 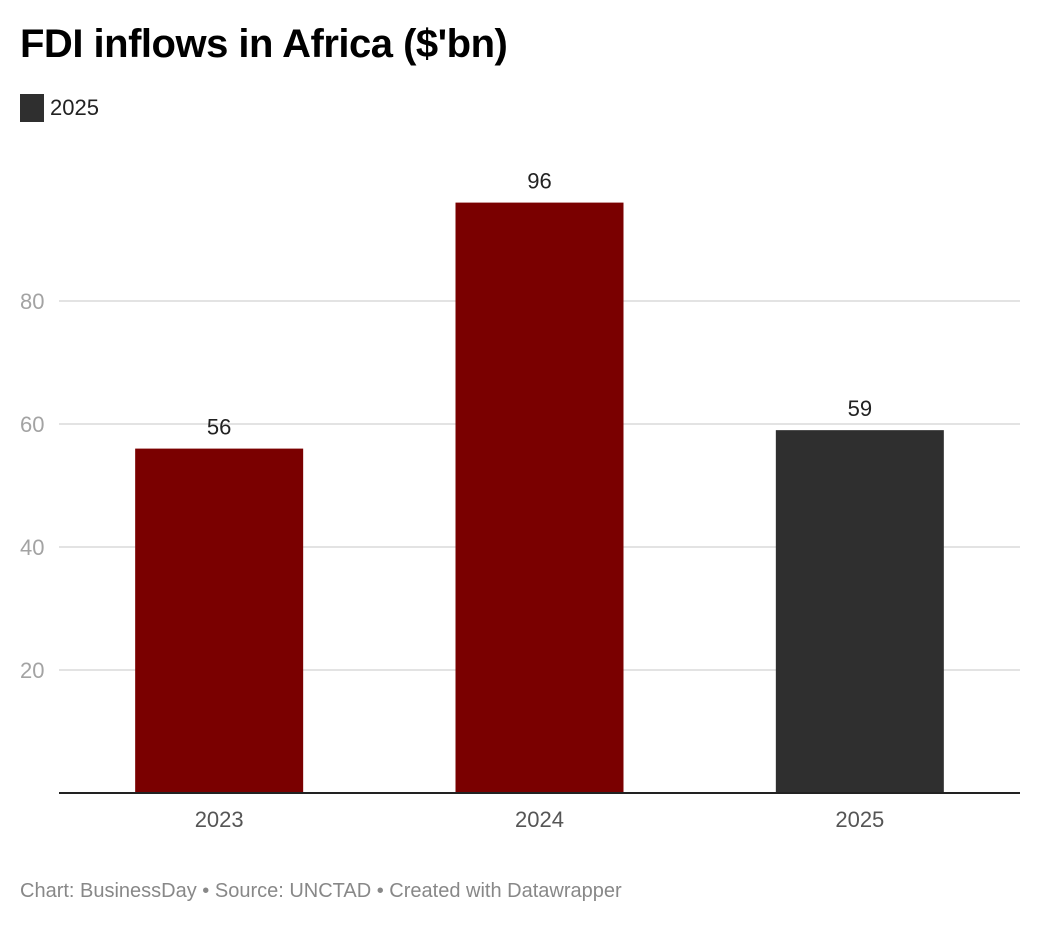 I want to click on legend: 2025, so click(x=59, y=108).